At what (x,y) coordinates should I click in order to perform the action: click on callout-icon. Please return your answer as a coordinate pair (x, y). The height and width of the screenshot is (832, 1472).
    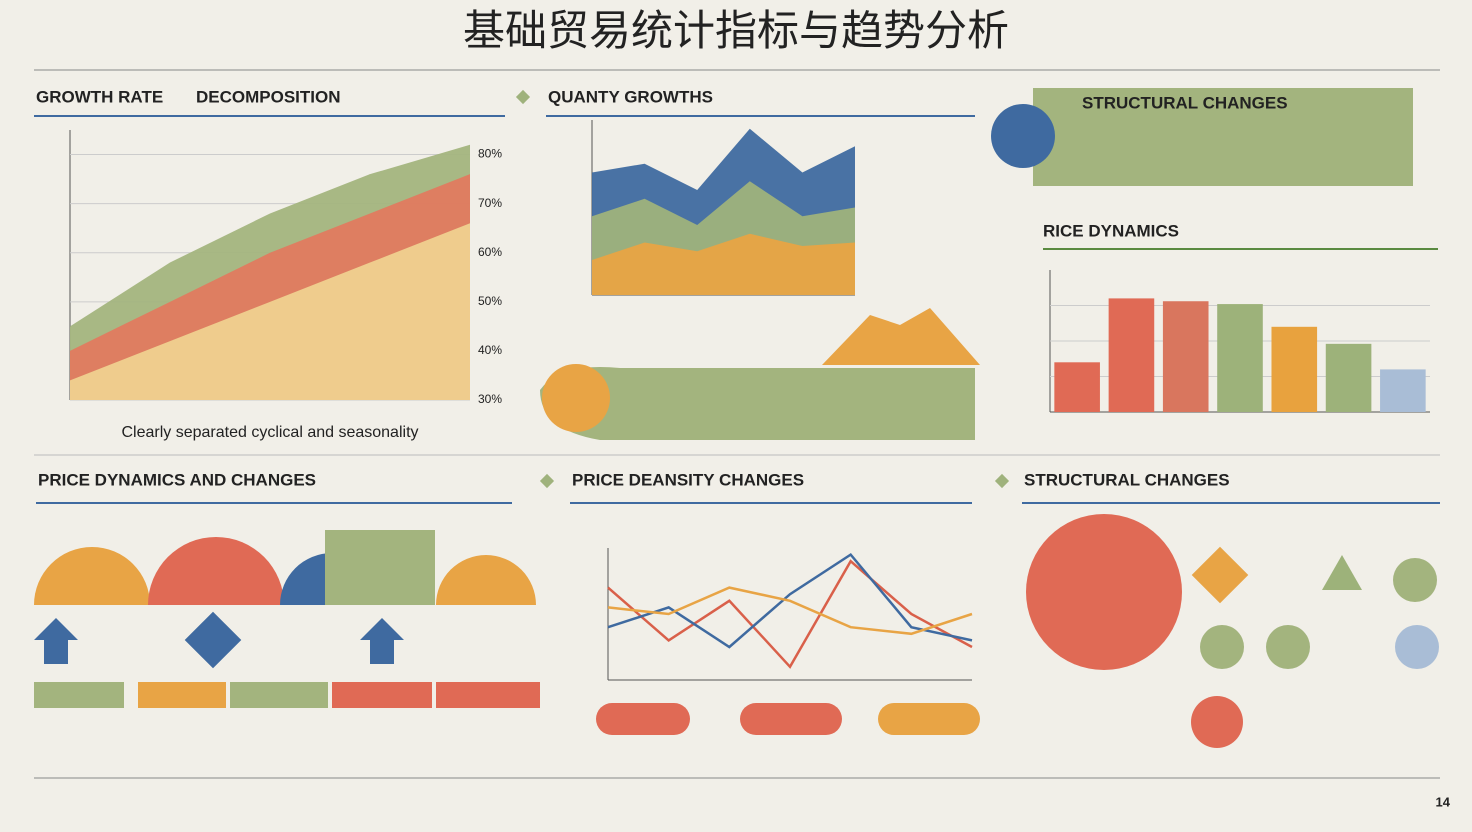
    Looking at the image, I should click on (576, 398).